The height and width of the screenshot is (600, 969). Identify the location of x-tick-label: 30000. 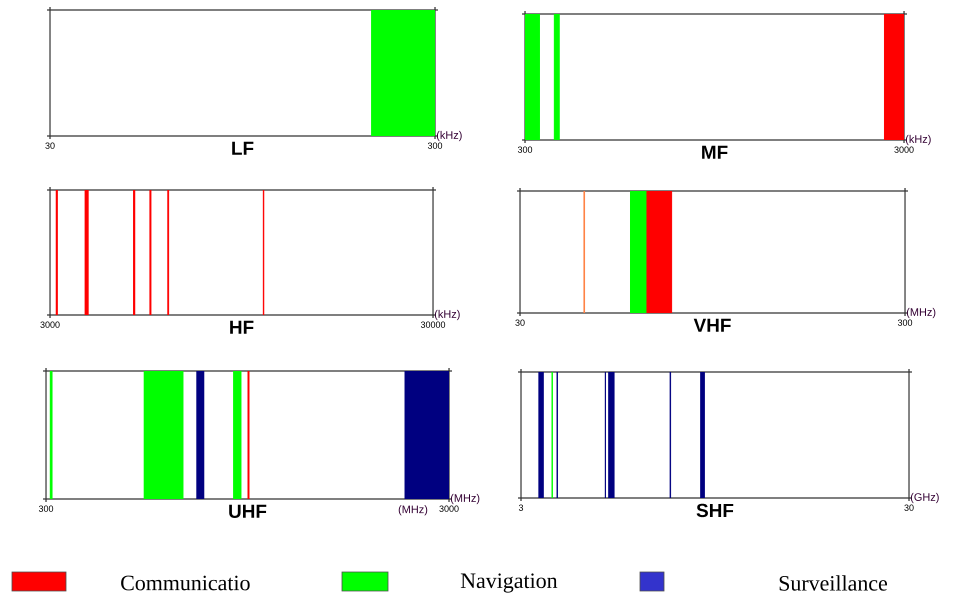
(433, 325).